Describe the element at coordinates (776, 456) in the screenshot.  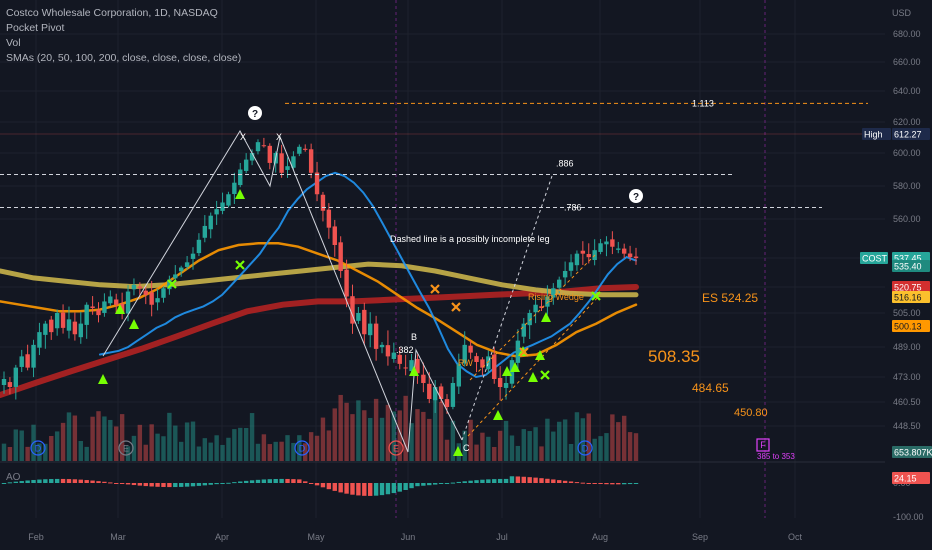
I see `range-label: 385 to 353` at that location.